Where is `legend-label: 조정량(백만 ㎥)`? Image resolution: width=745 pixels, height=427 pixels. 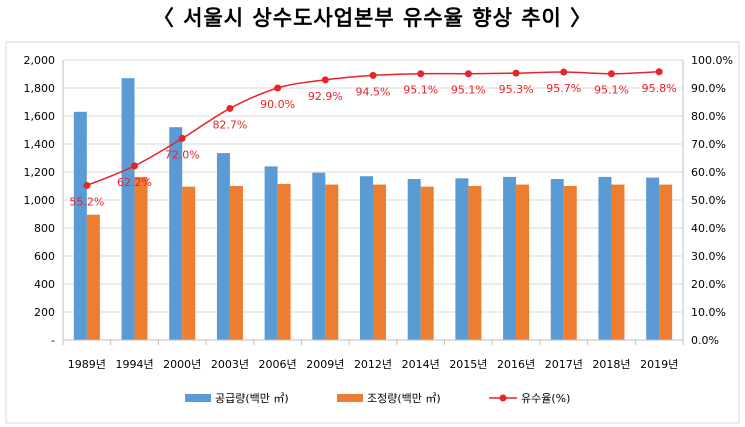 legend-label: 조정량(백만 ㎥) is located at coordinates (404, 398).